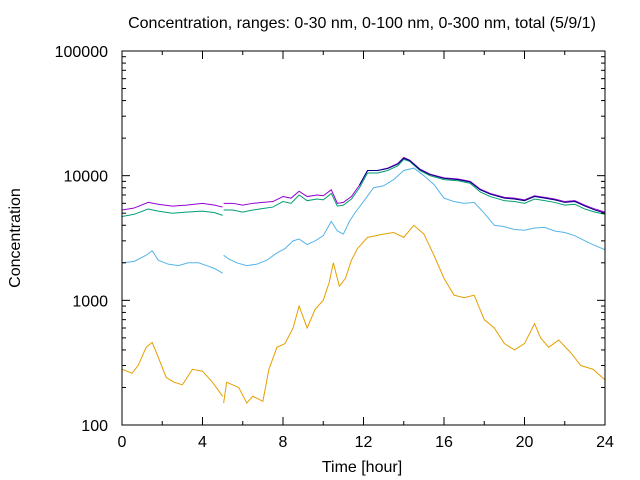 The image size is (640, 480). What do you see at coordinates (15, 238) in the screenshot?
I see `y-axis-title: Concentration` at bounding box center [15, 238].